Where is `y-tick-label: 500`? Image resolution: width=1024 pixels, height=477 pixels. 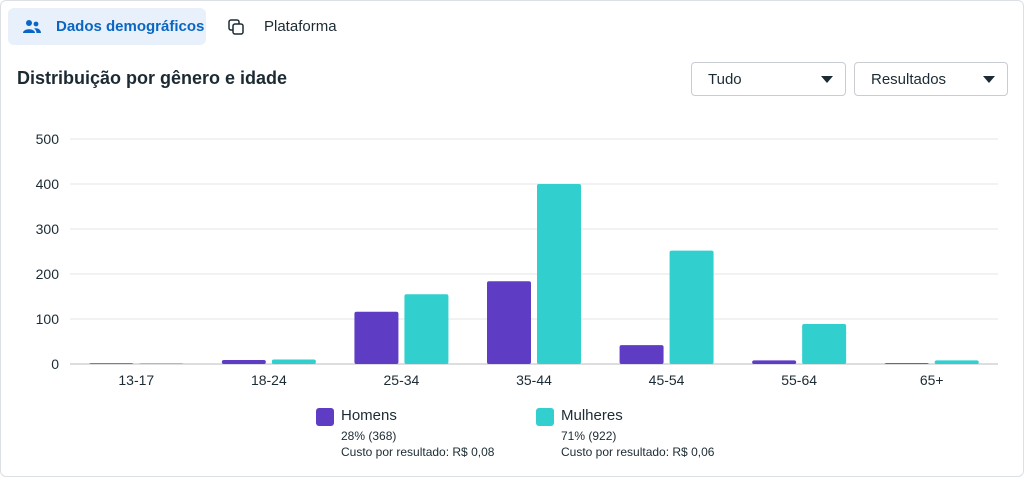 y-tick-label: 500 is located at coordinates (48, 139).